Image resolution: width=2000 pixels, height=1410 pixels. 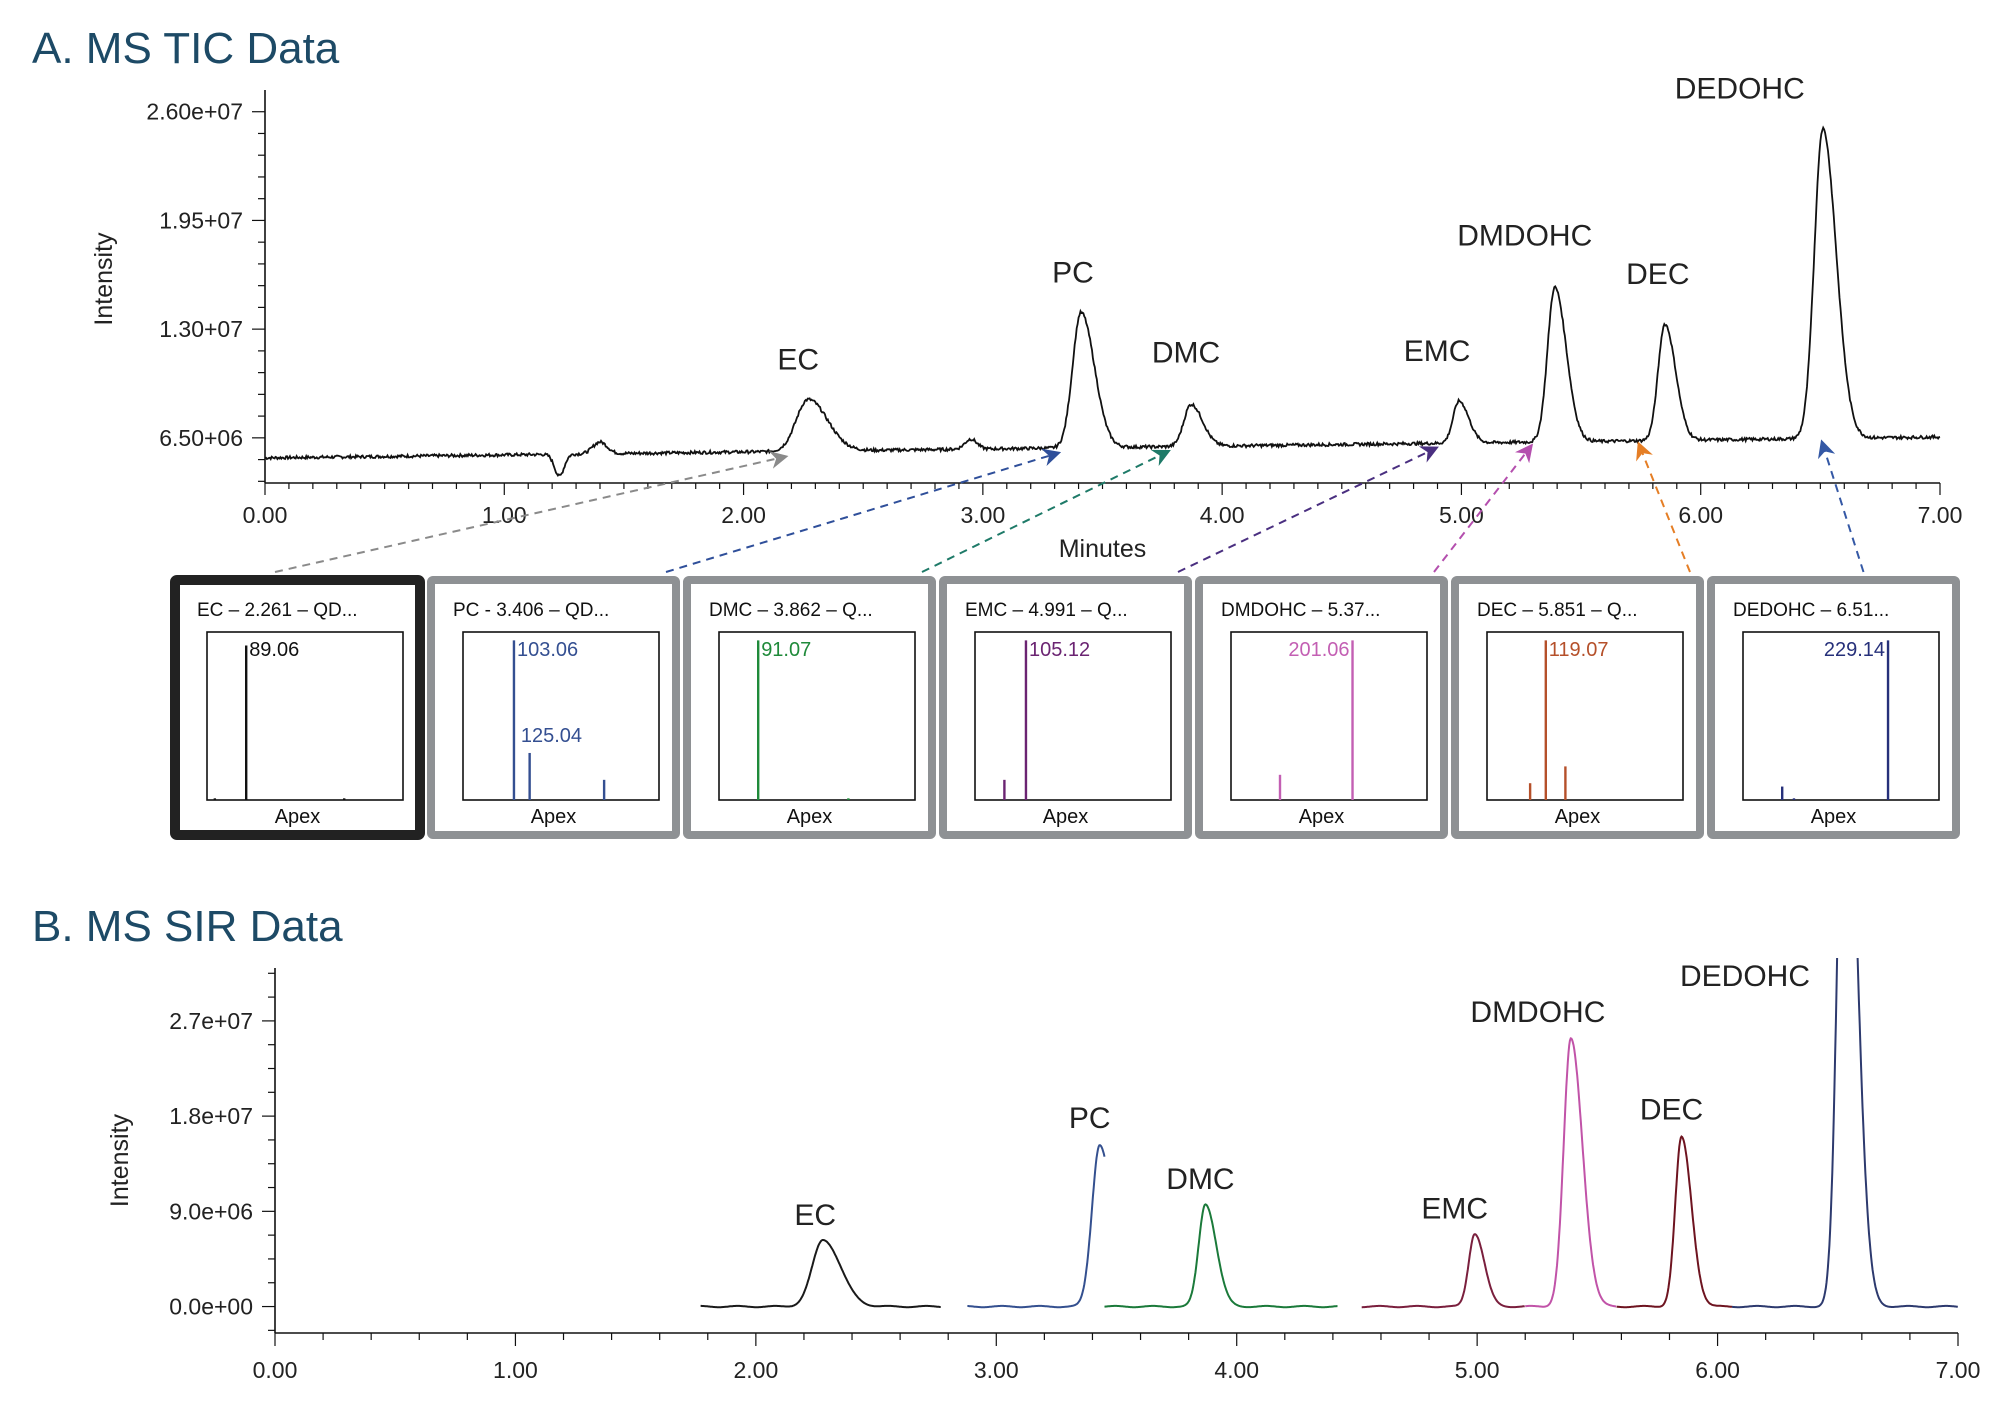 I want to click on sir-x-tick-label: 4.00, so click(x=1236, y=1370).